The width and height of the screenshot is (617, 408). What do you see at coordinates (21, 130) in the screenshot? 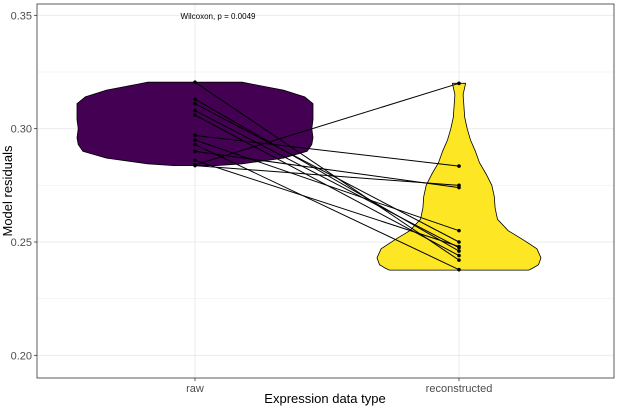
I see `y-tick-label: 0.30` at bounding box center [21, 130].